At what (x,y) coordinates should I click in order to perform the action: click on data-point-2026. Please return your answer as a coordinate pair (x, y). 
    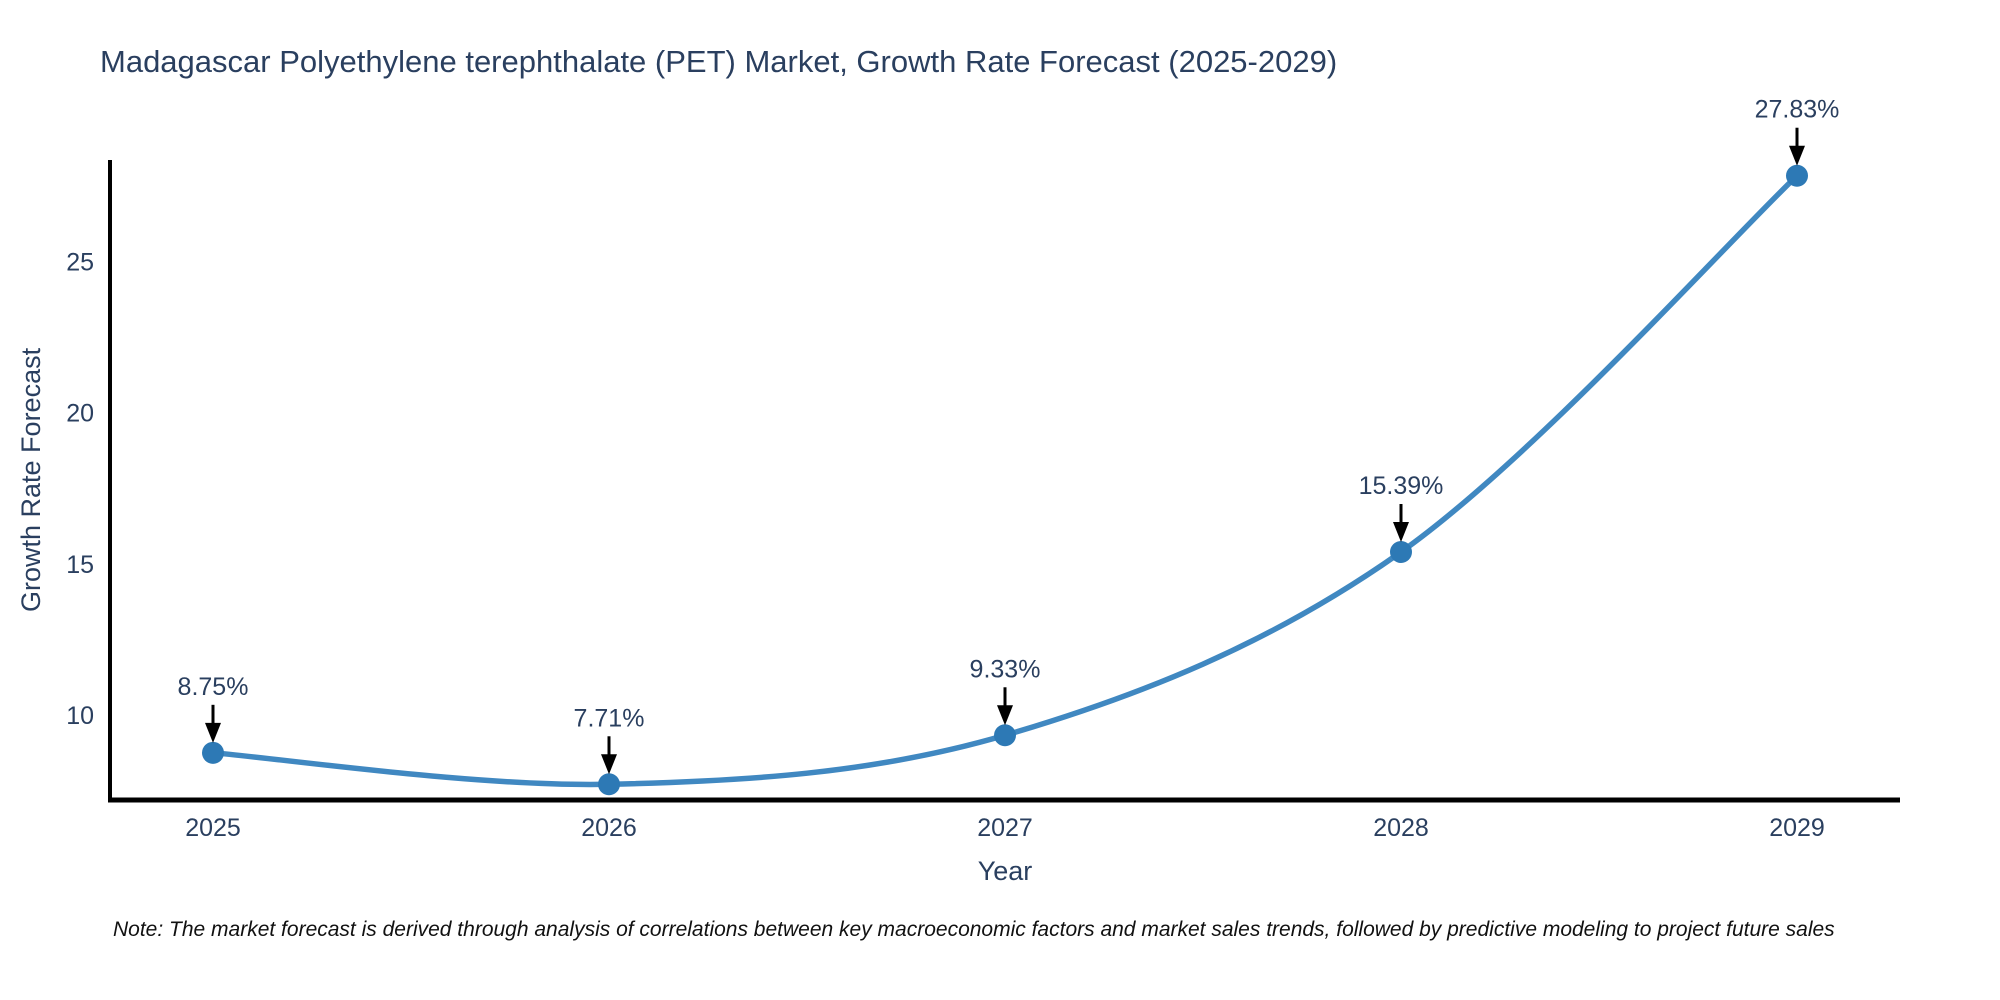
    Looking at the image, I should click on (609, 784).